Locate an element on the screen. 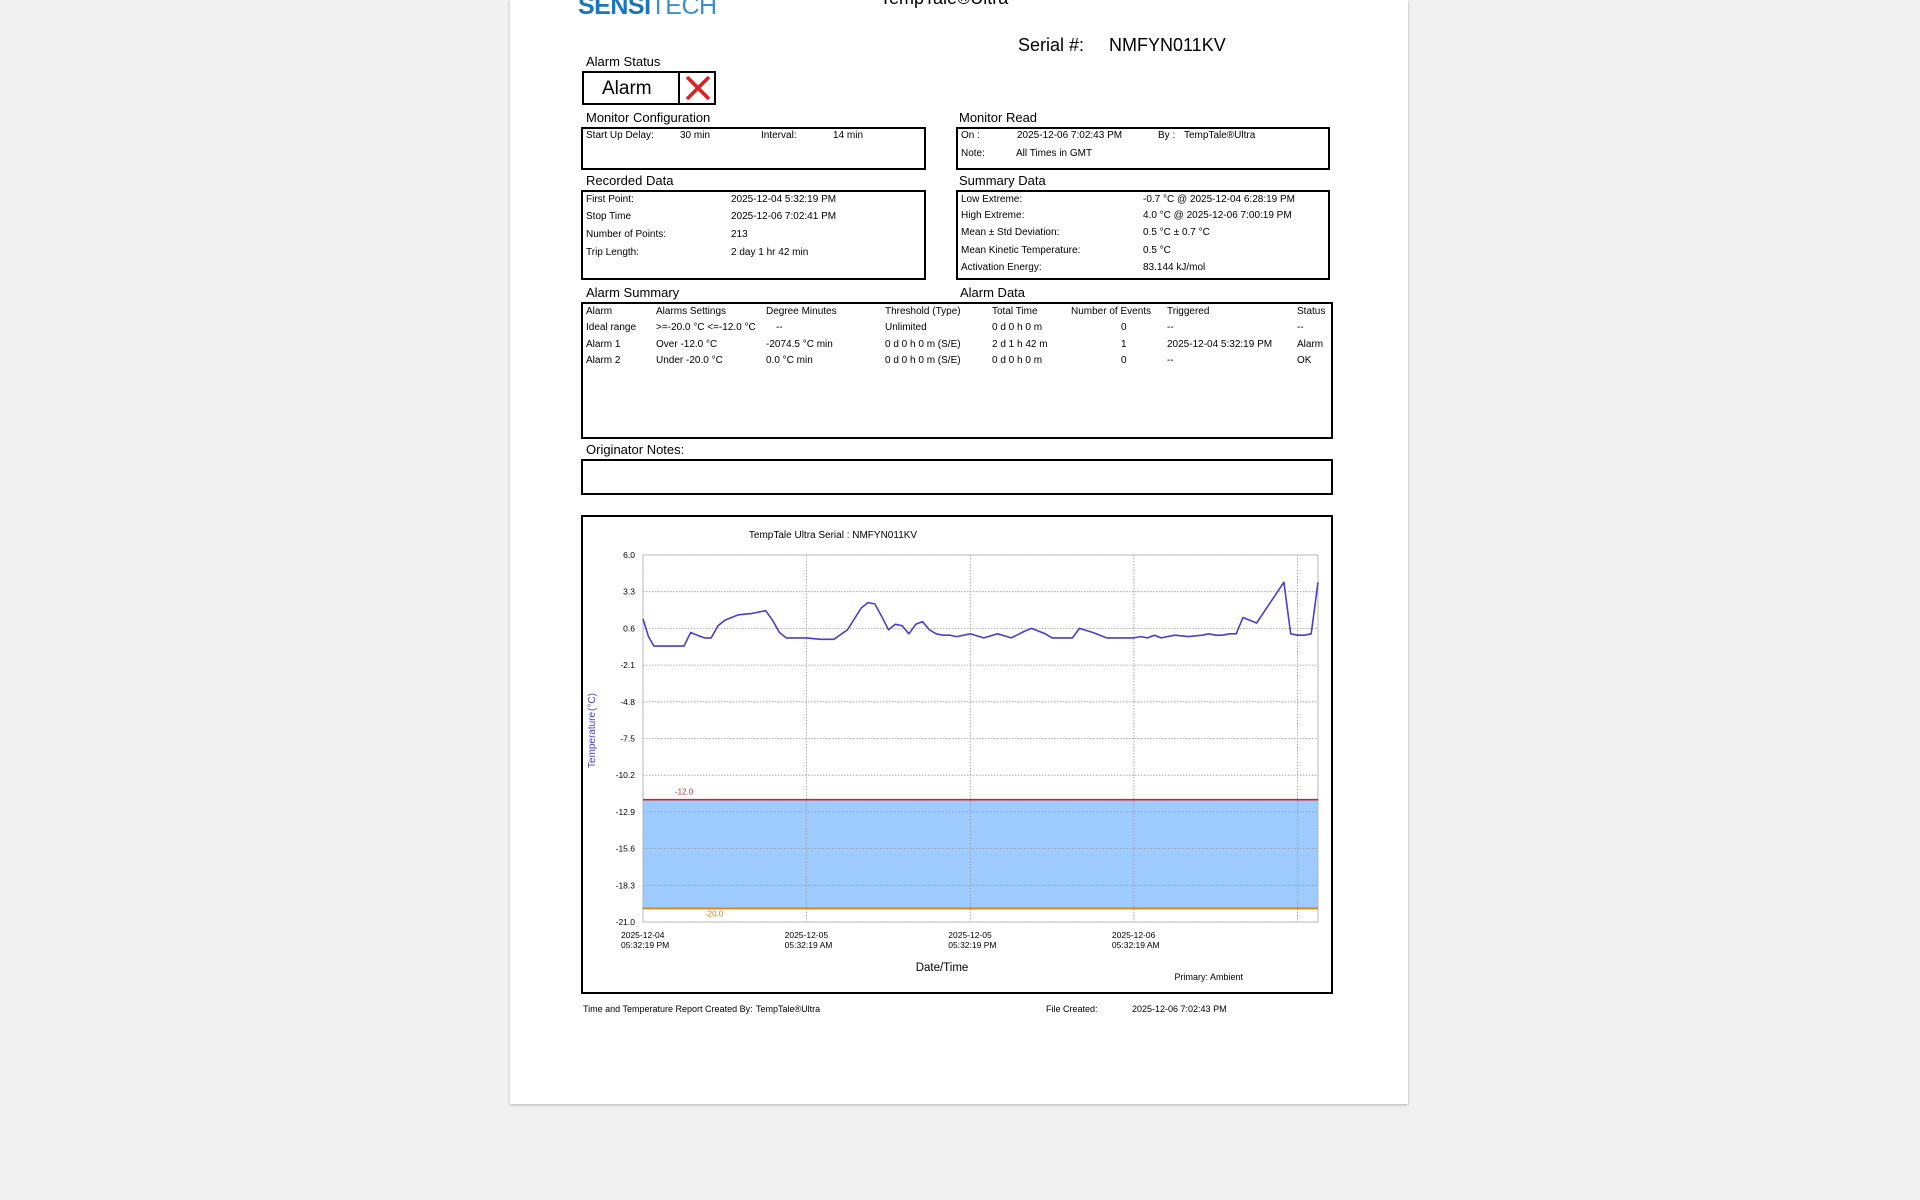 The height and width of the screenshot is (1200, 1920). y-tick-label: 6.0 is located at coordinates (629, 555).